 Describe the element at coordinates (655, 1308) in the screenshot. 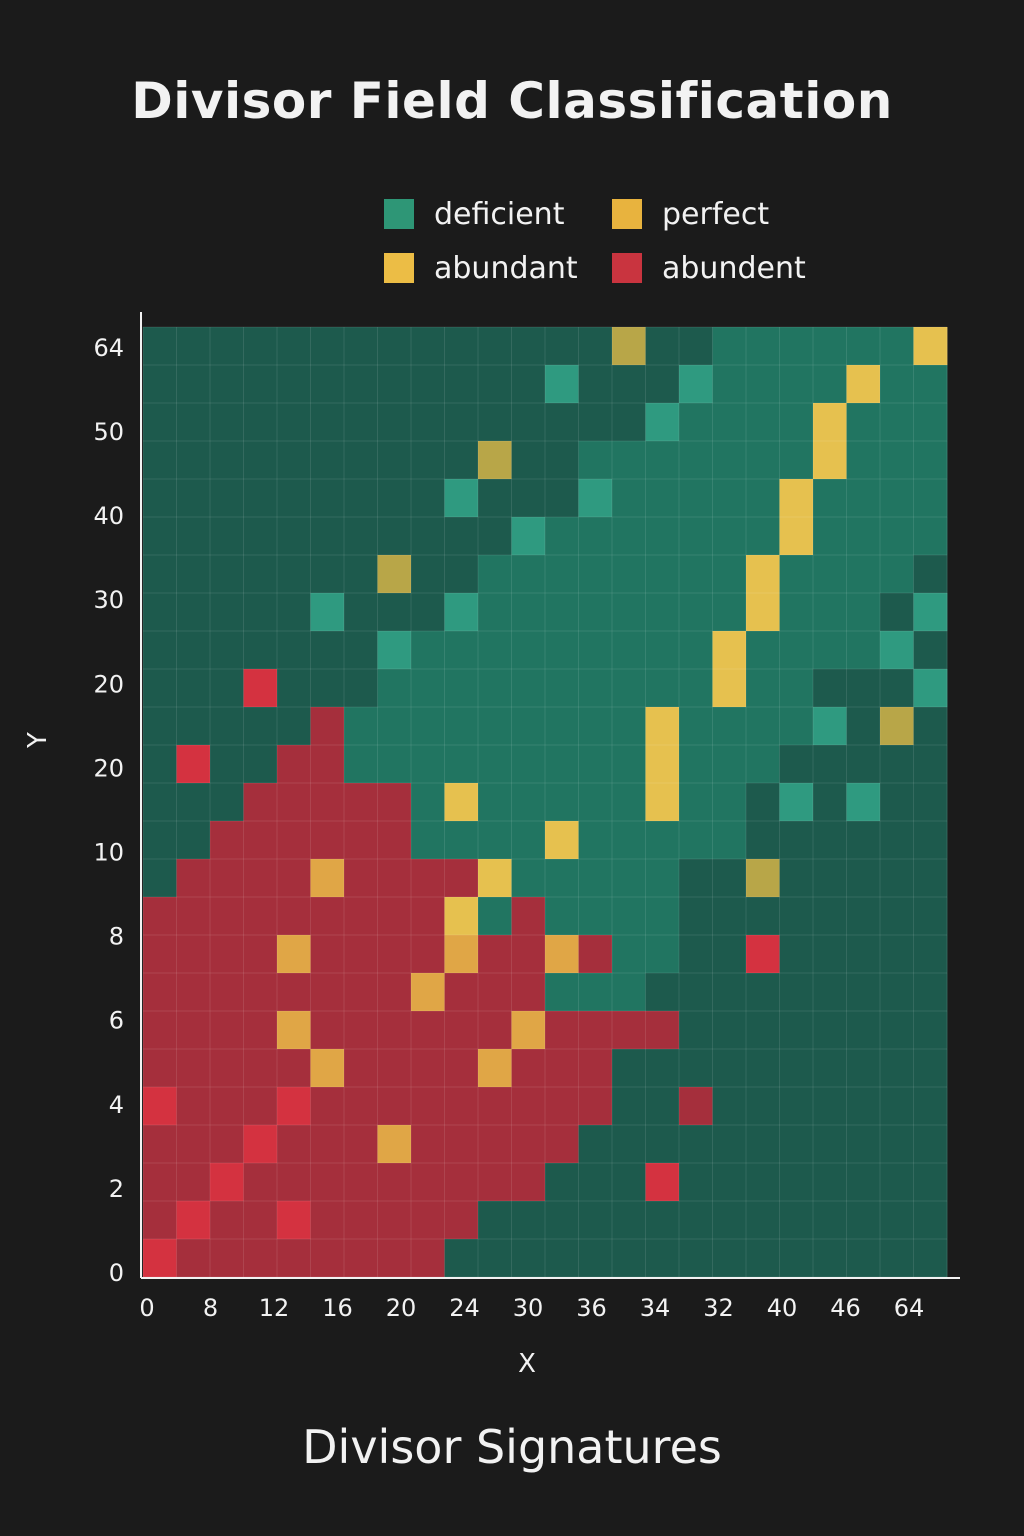

I see `x-tick-label: 34` at that location.